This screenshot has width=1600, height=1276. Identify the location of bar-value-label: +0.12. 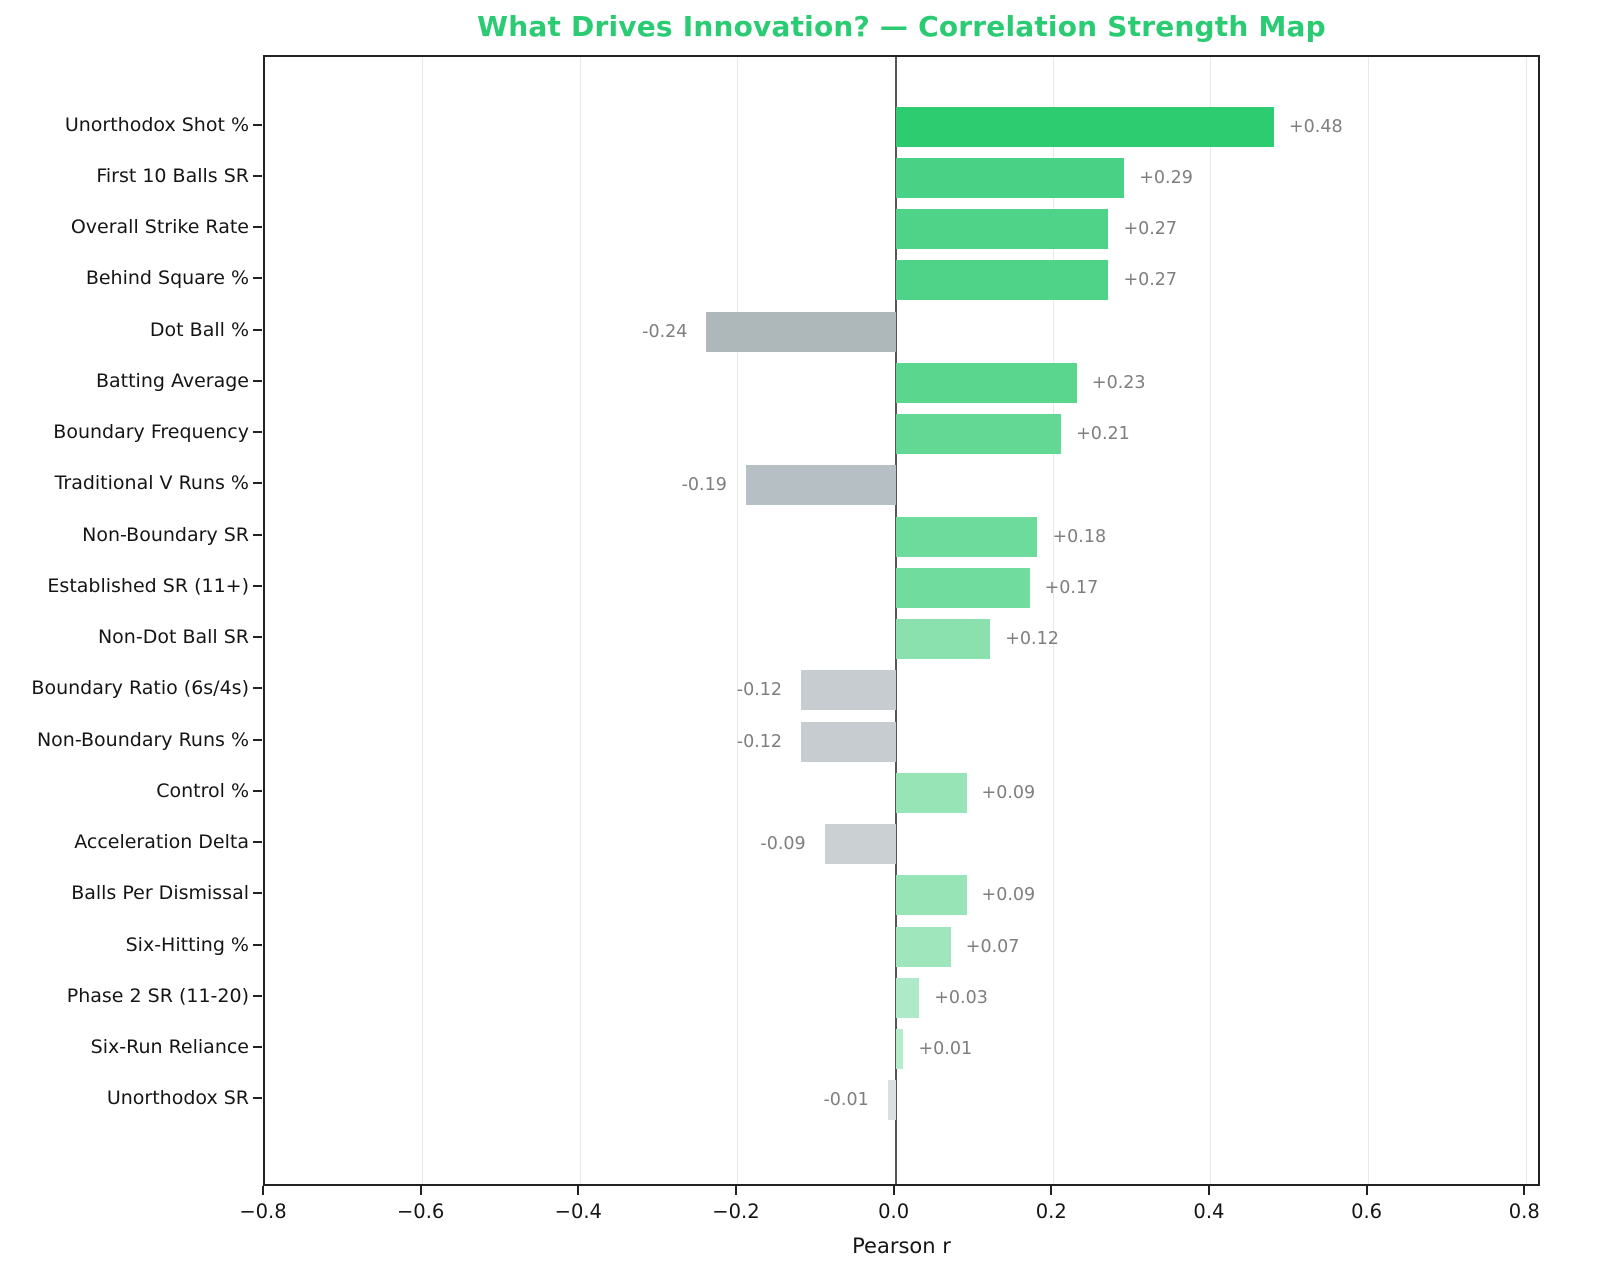
(1032, 639).